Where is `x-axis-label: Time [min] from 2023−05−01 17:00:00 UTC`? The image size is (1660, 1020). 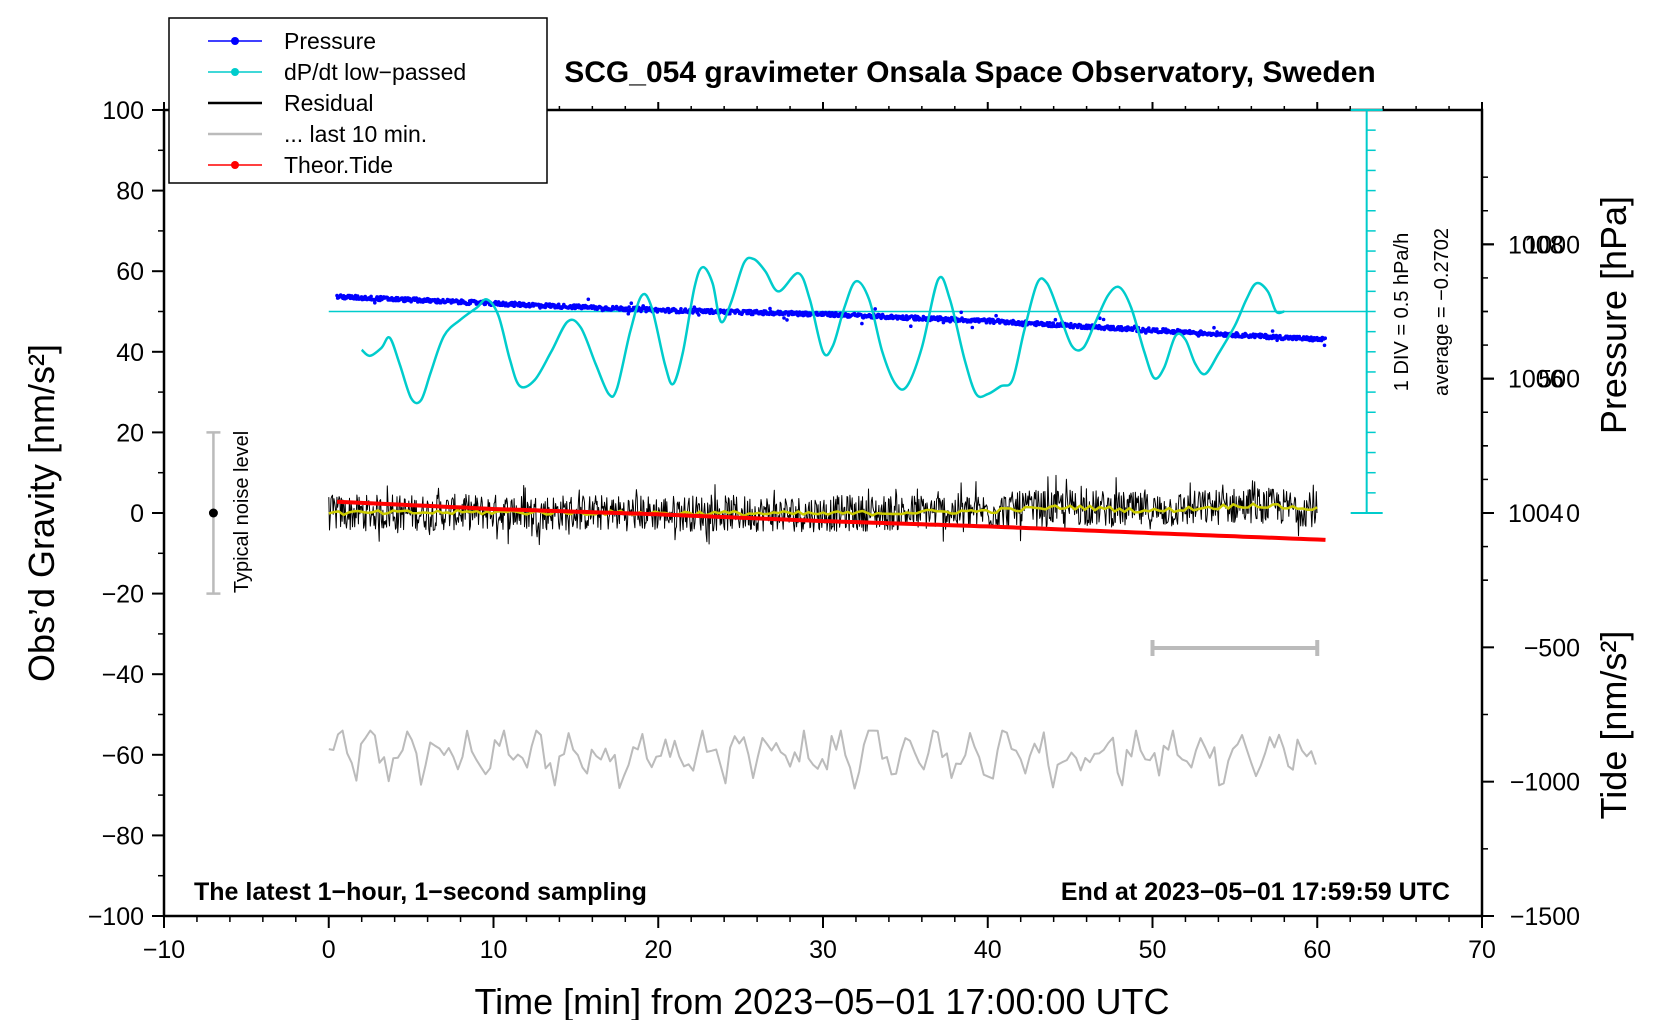
x-axis-label: Time [min] from 2023−05−01 17:00:00 UTC is located at coordinates (821, 1000).